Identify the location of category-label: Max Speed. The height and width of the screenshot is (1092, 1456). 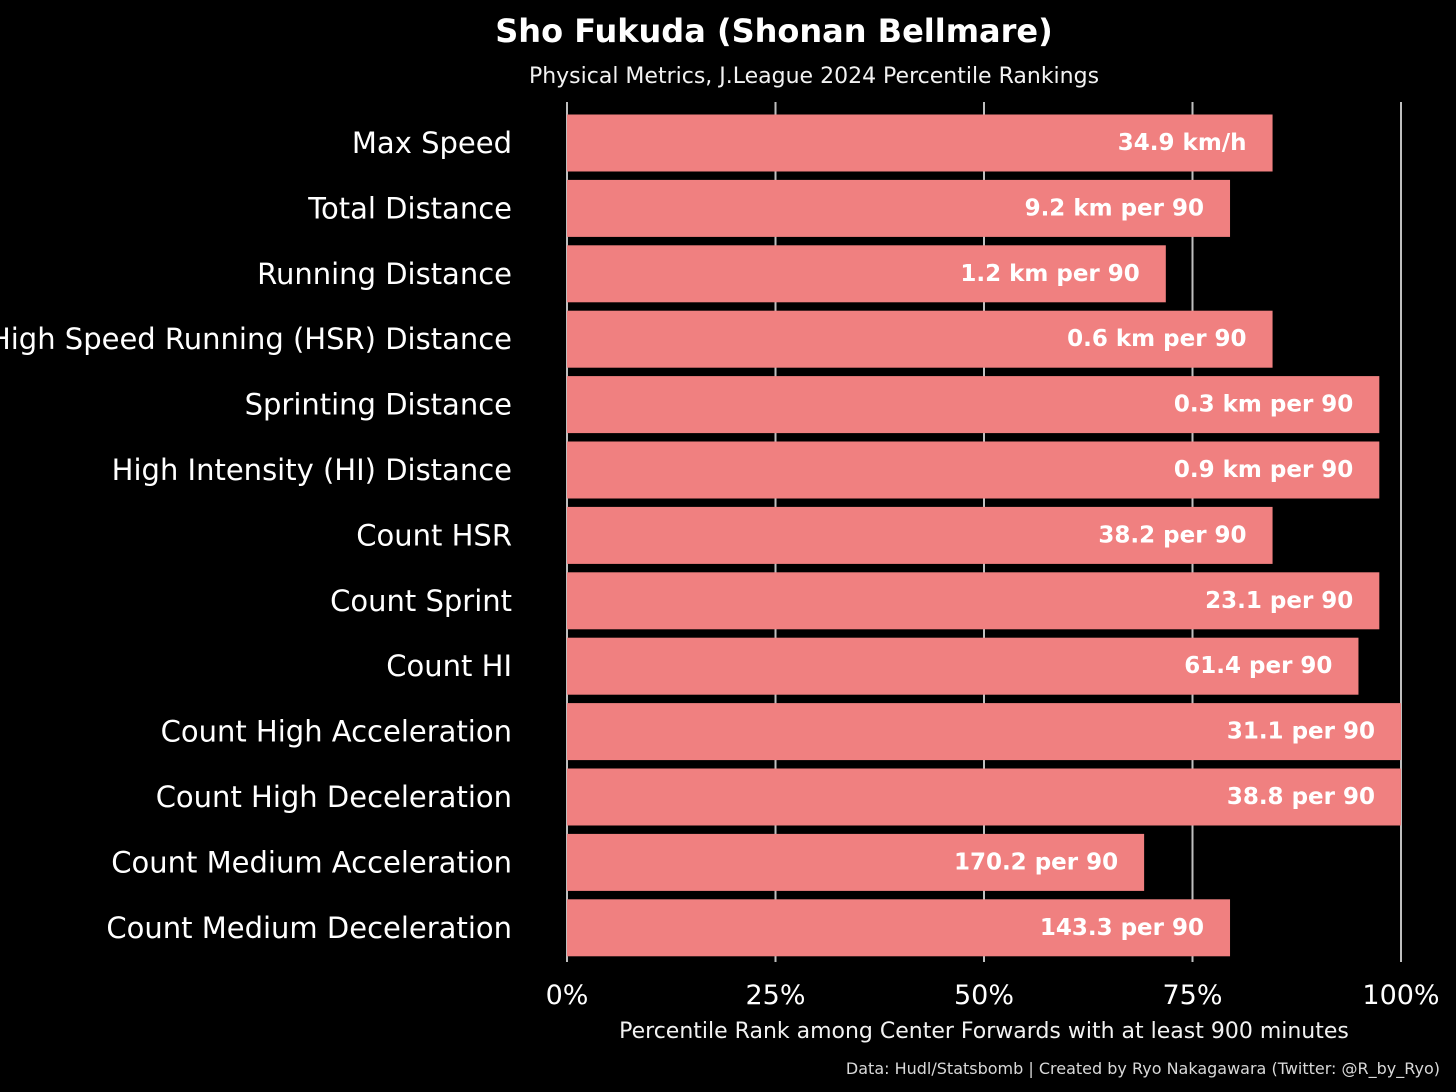
(432, 143).